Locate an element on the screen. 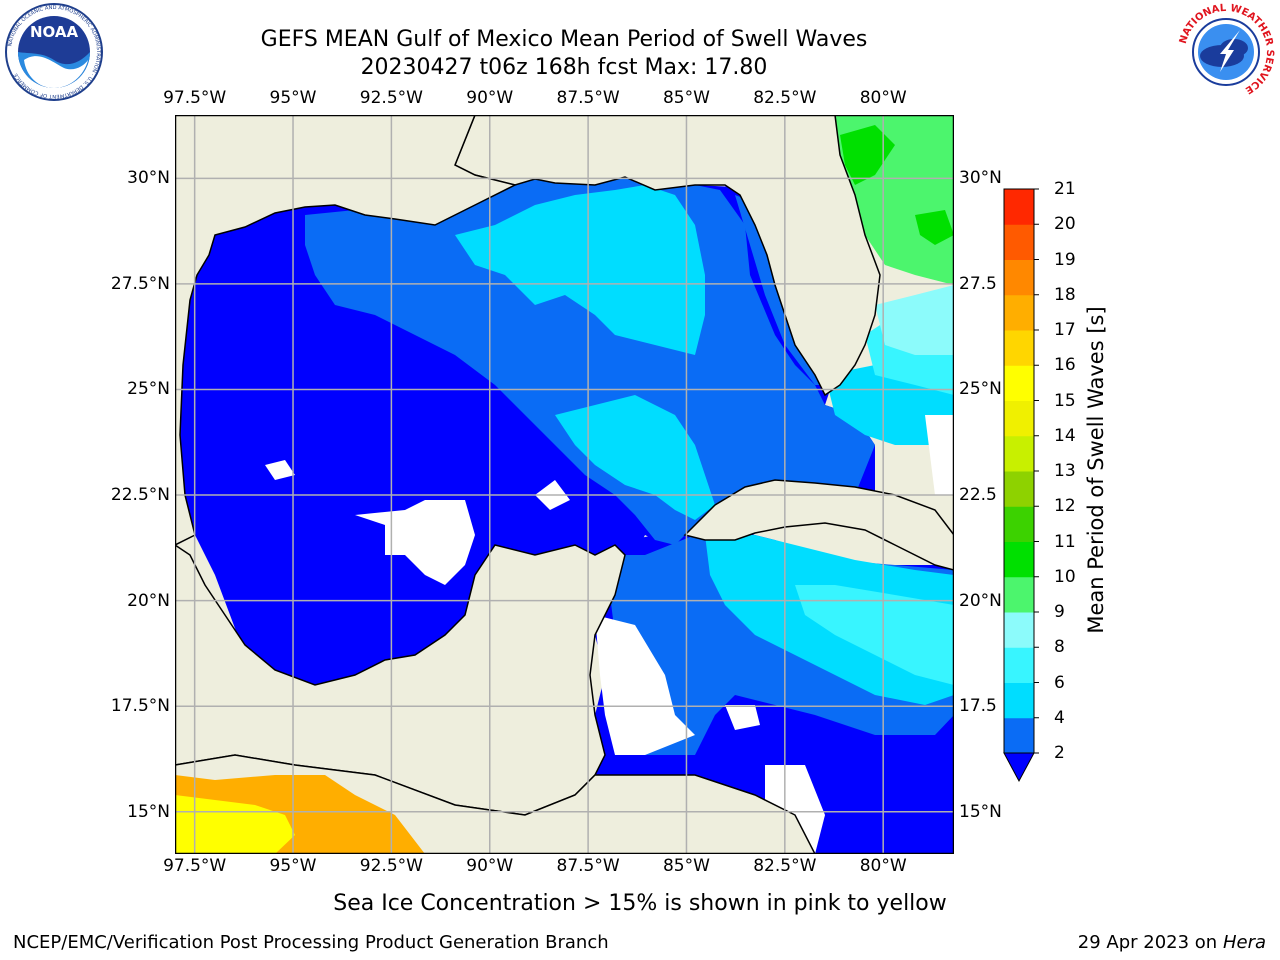 The image size is (1280, 960). colorbar-tick-label: 12 is located at coordinates (1065, 506).